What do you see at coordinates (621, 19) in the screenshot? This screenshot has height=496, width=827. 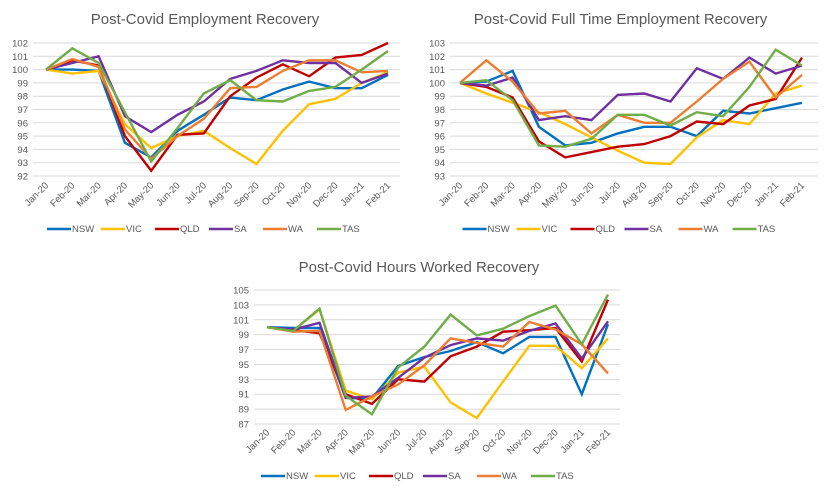 I see `chart-title: Post-Covid Full Time Employment Recovery` at bounding box center [621, 19].